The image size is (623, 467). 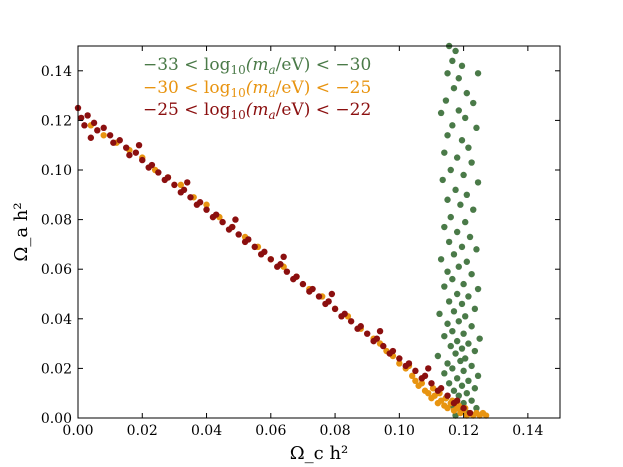 What do you see at coordinates (187, 65) in the screenshot?
I see `legend-text-part: −33 < log` at bounding box center [187, 65].